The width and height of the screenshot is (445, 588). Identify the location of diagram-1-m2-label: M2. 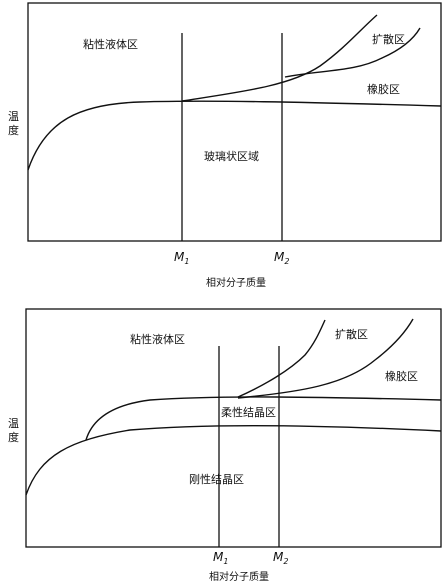
(281, 258).